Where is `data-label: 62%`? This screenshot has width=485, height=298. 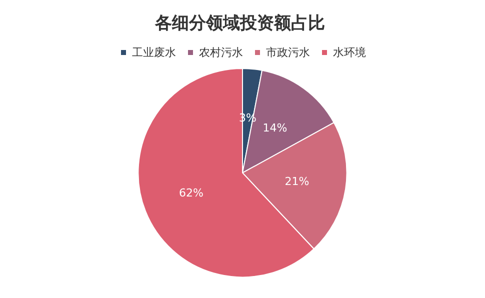
data-label: 62% is located at coordinates (191, 193).